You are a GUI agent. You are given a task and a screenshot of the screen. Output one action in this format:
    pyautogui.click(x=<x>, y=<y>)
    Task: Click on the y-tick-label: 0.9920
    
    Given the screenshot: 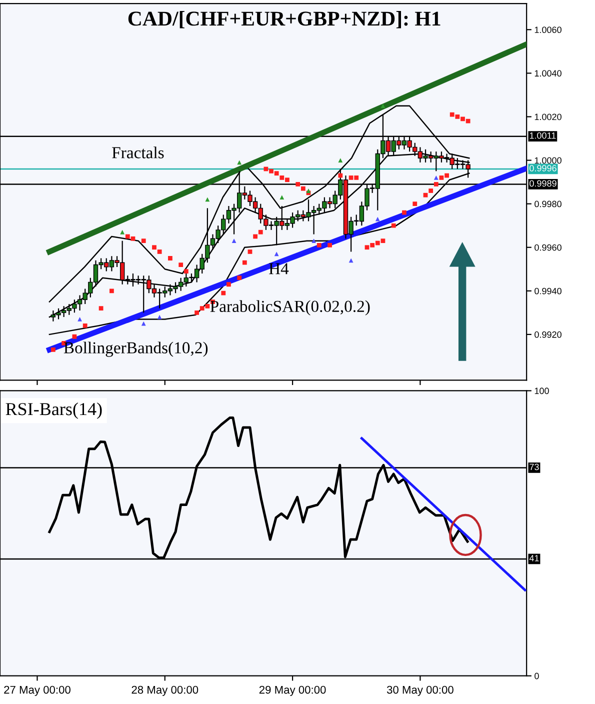 What is the action you would take?
    pyautogui.click(x=548, y=334)
    